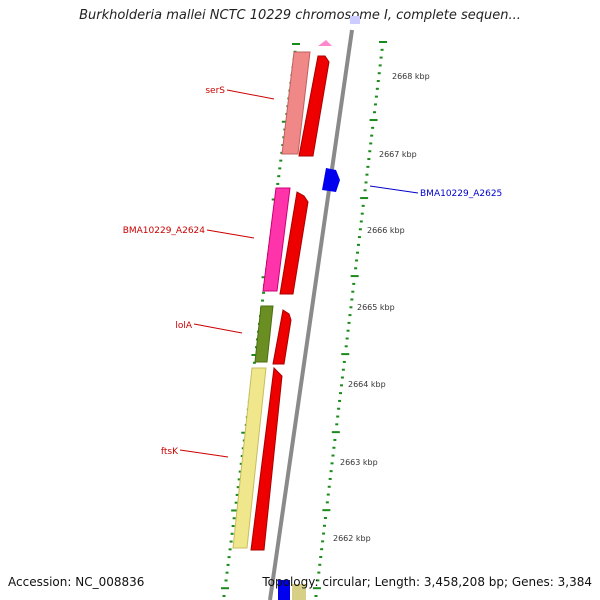 The width and height of the screenshot is (600, 600). What do you see at coordinates (355, 20) in the screenshot?
I see `blue-marker-top` at bounding box center [355, 20].